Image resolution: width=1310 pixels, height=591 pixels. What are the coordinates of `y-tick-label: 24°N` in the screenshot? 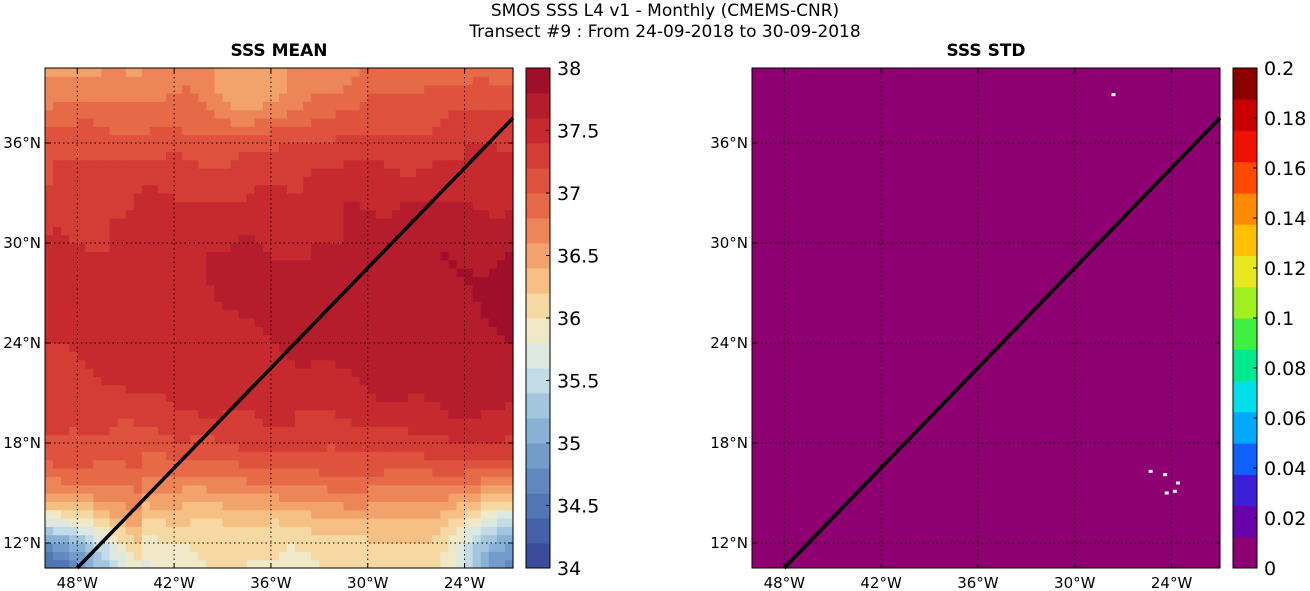 It's located at (729, 343).